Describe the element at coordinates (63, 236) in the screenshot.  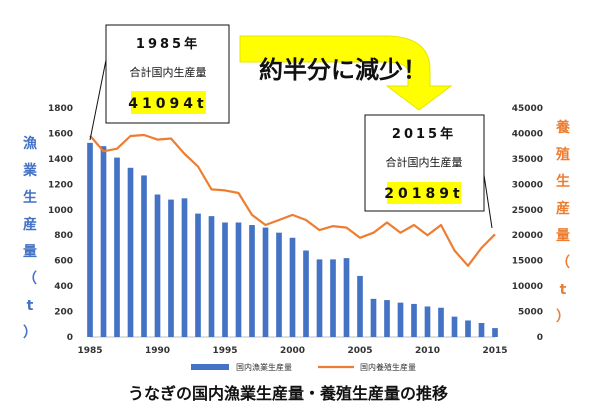
I see `left-tick-label: 800` at that location.